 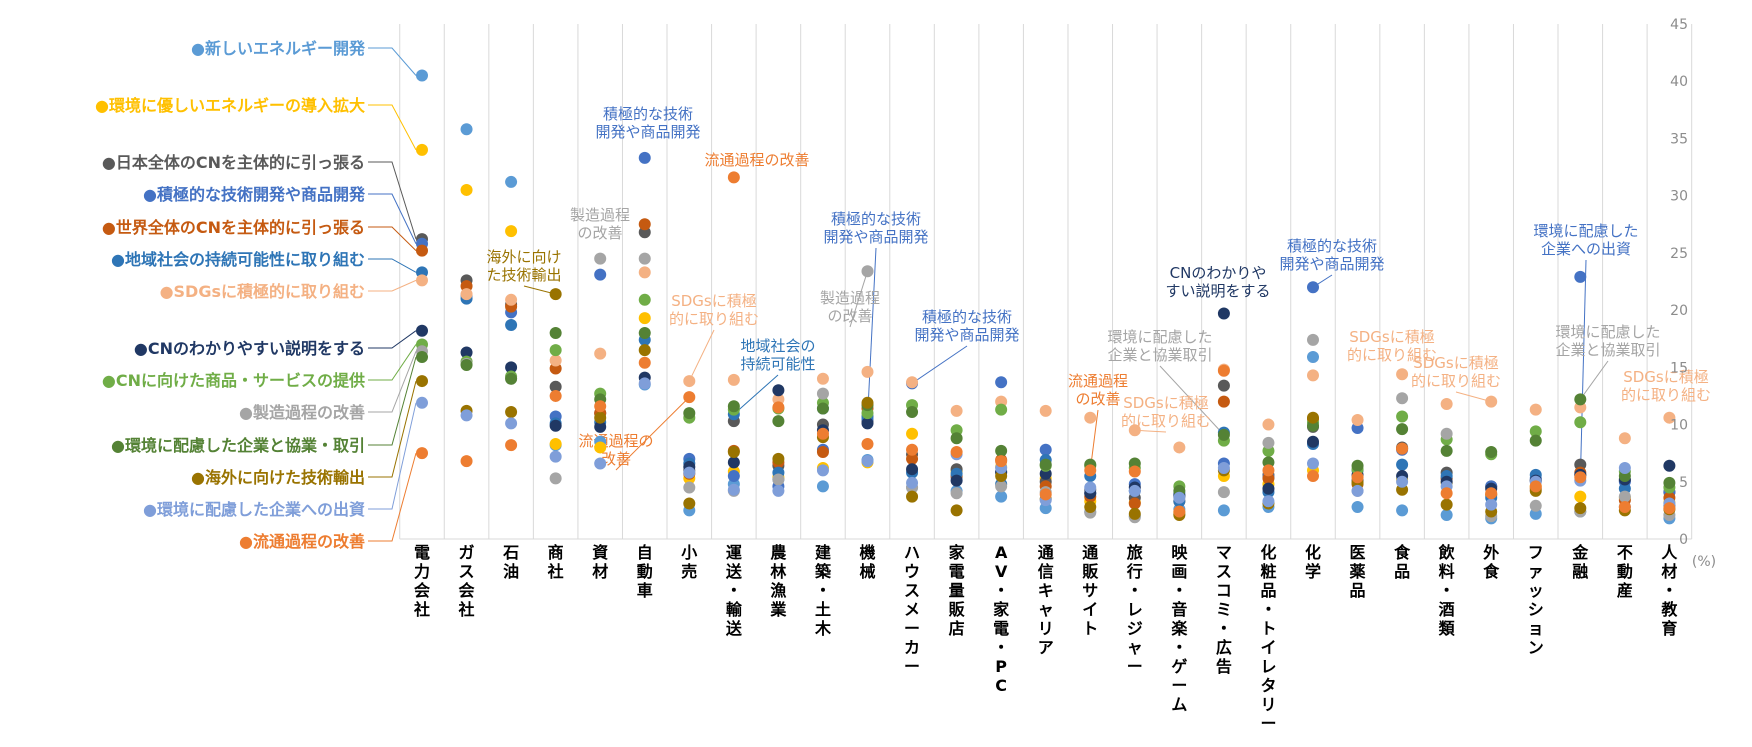 I want to click on y-tick-label: 5, so click(x=1683, y=483).